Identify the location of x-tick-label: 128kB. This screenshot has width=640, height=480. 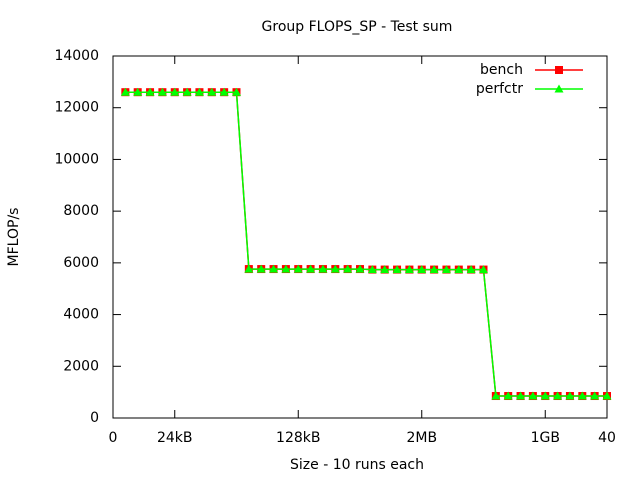
(298, 438).